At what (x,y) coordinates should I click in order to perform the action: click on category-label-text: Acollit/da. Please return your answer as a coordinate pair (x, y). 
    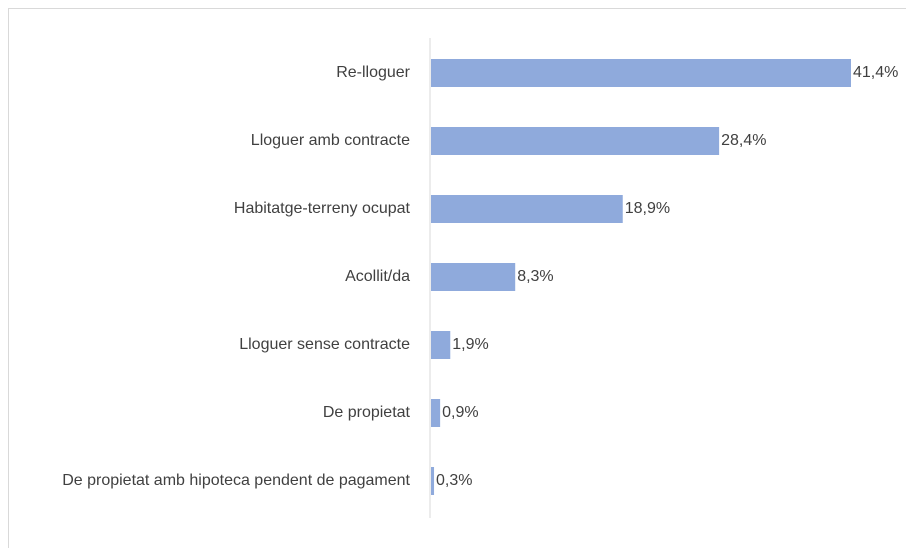
    Looking at the image, I should click on (377, 276).